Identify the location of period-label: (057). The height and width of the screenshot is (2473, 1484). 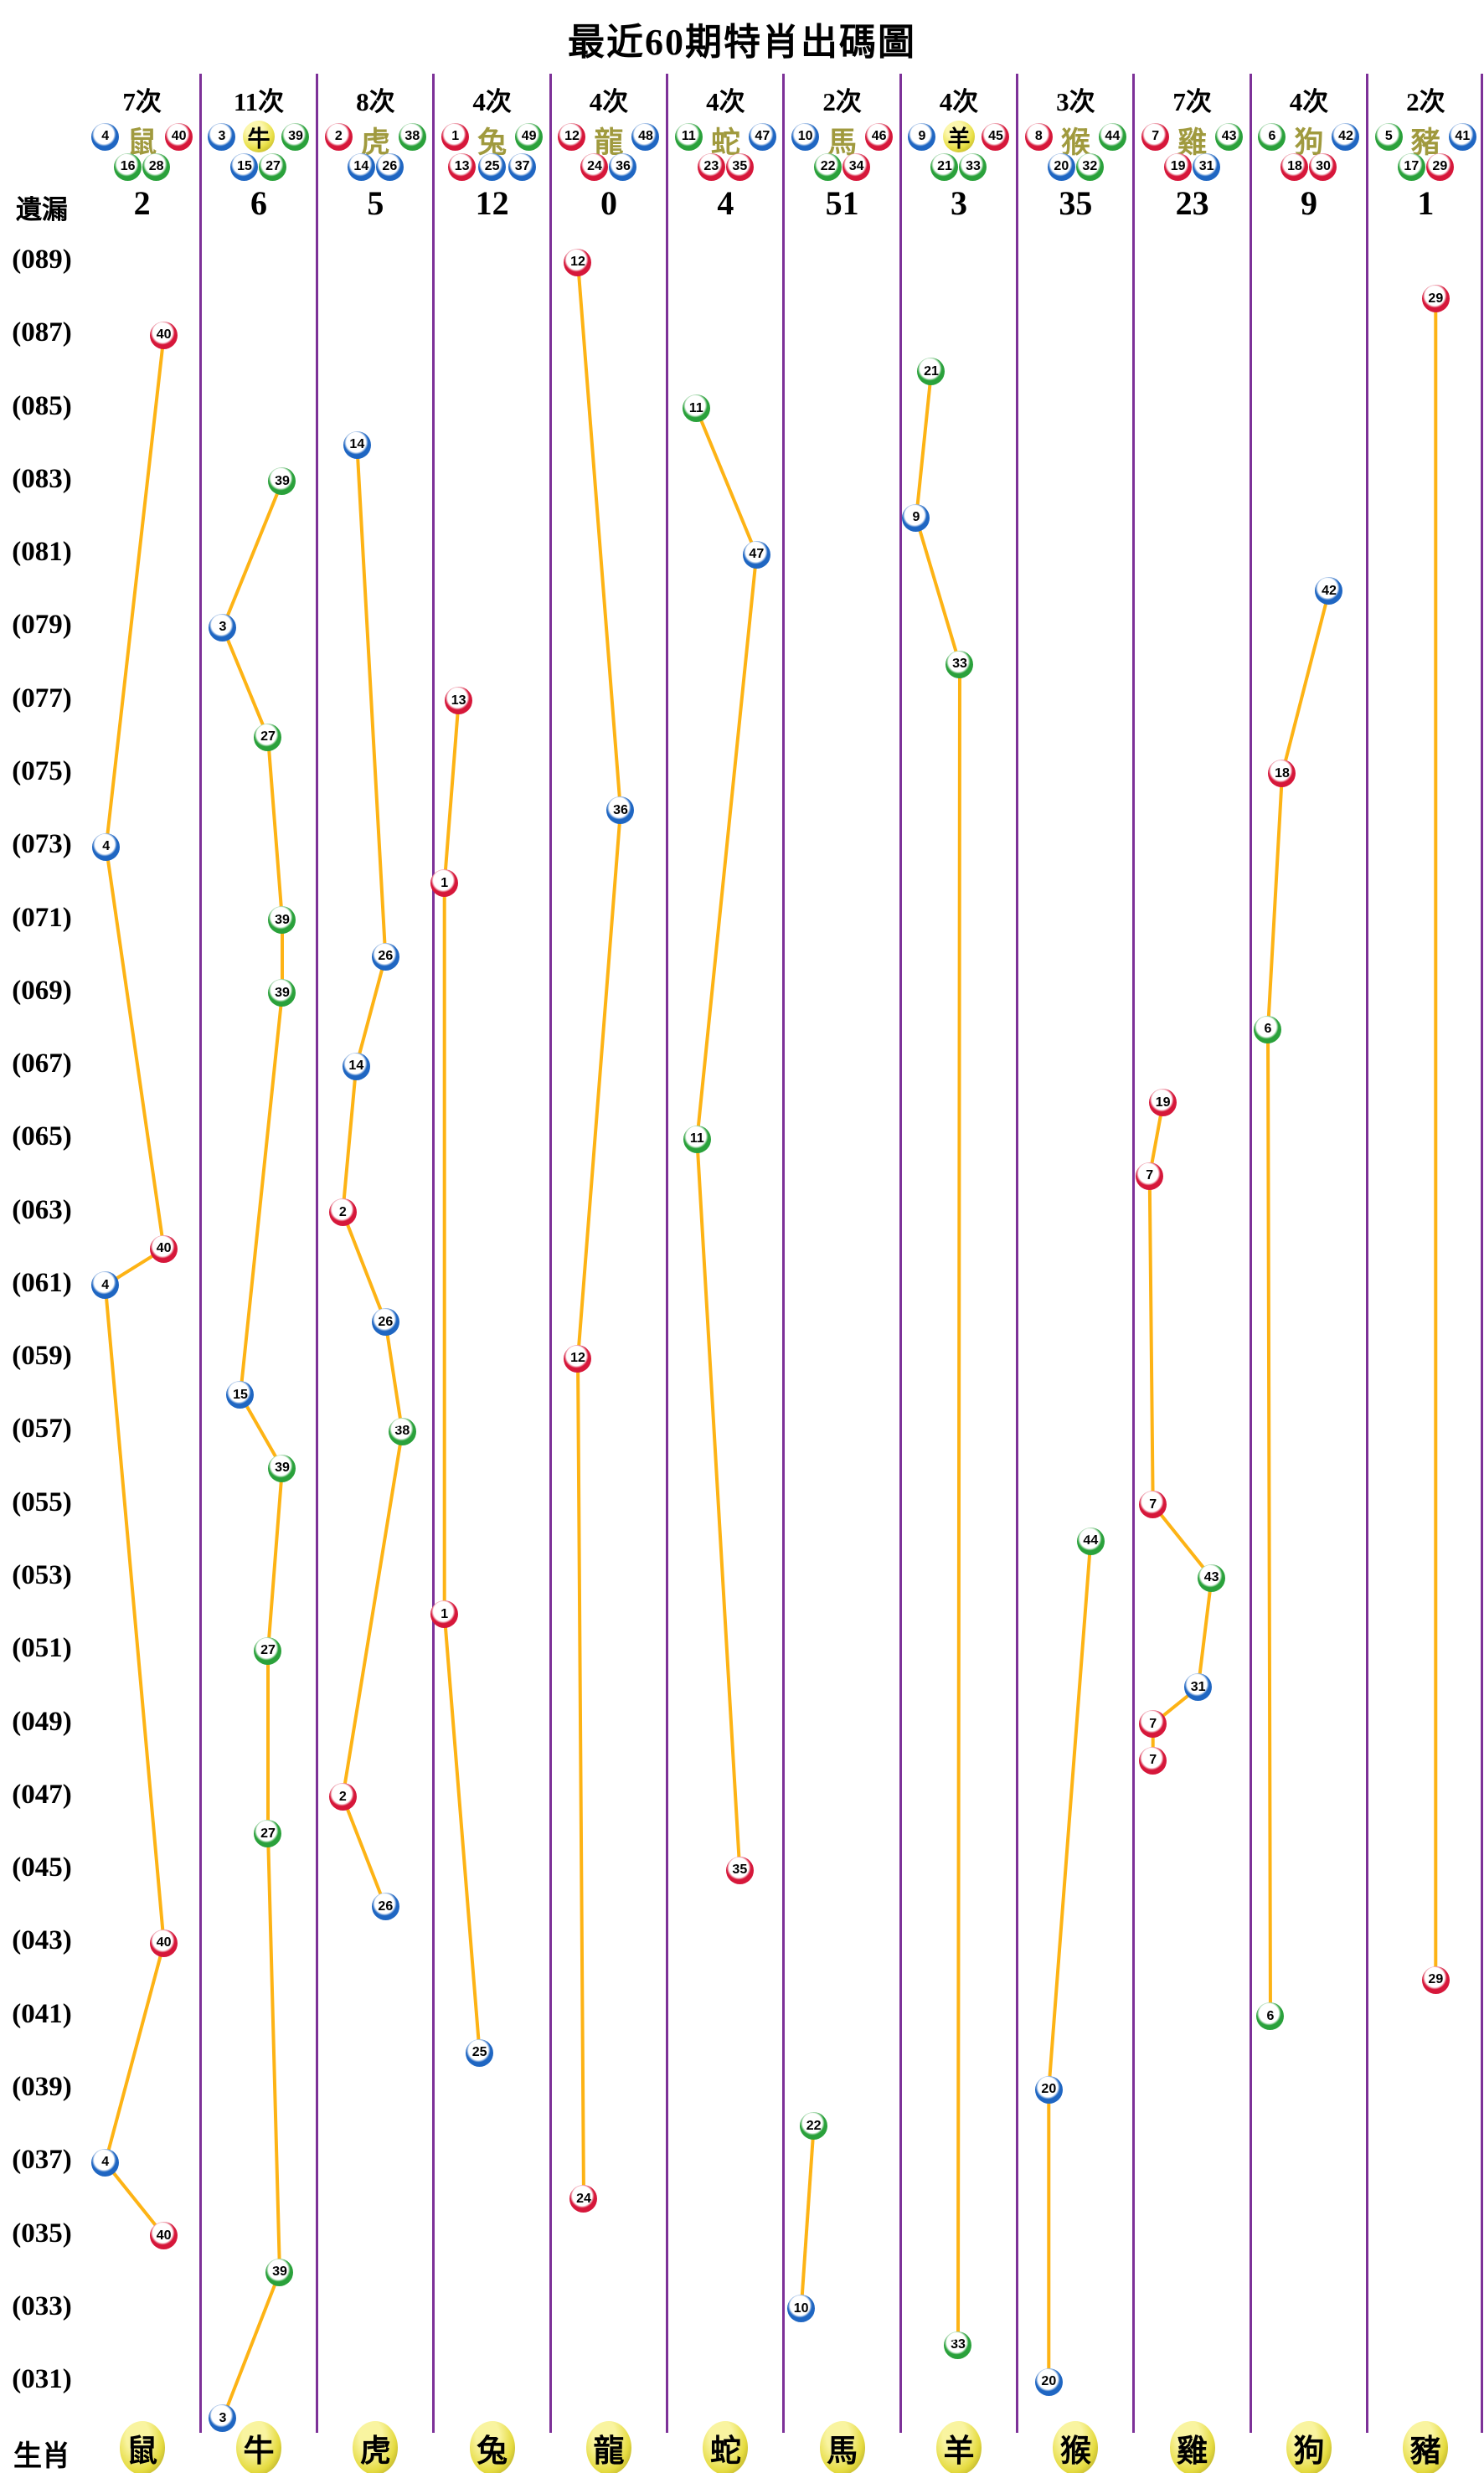
(42, 1429).